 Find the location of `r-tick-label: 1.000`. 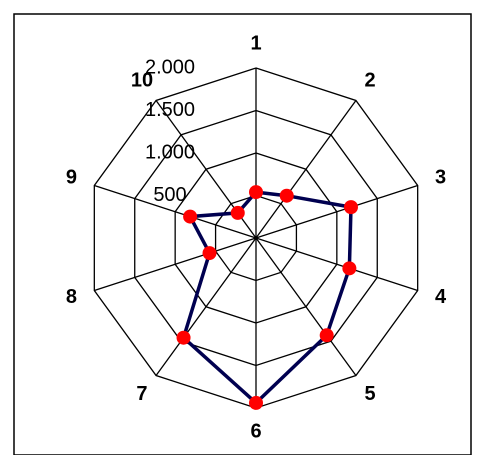

r-tick-label: 1.000 is located at coordinates (170, 152).